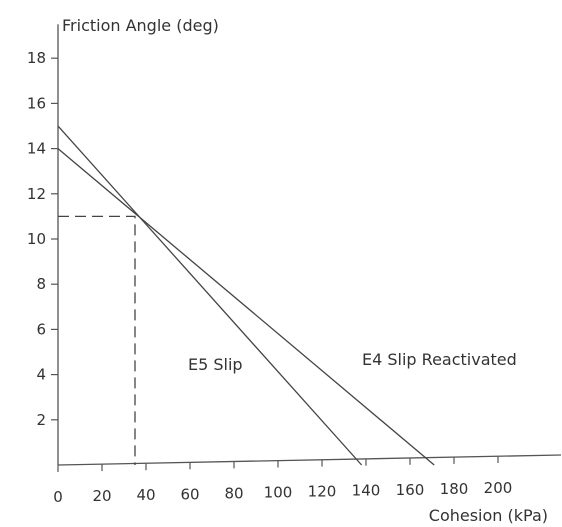 This screenshot has height=527, width=562. What do you see at coordinates (439, 359) in the screenshot?
I see `series-label-e4-slip-reactivated: E4 Slip Reactivated` at bounding box center [439, 359].